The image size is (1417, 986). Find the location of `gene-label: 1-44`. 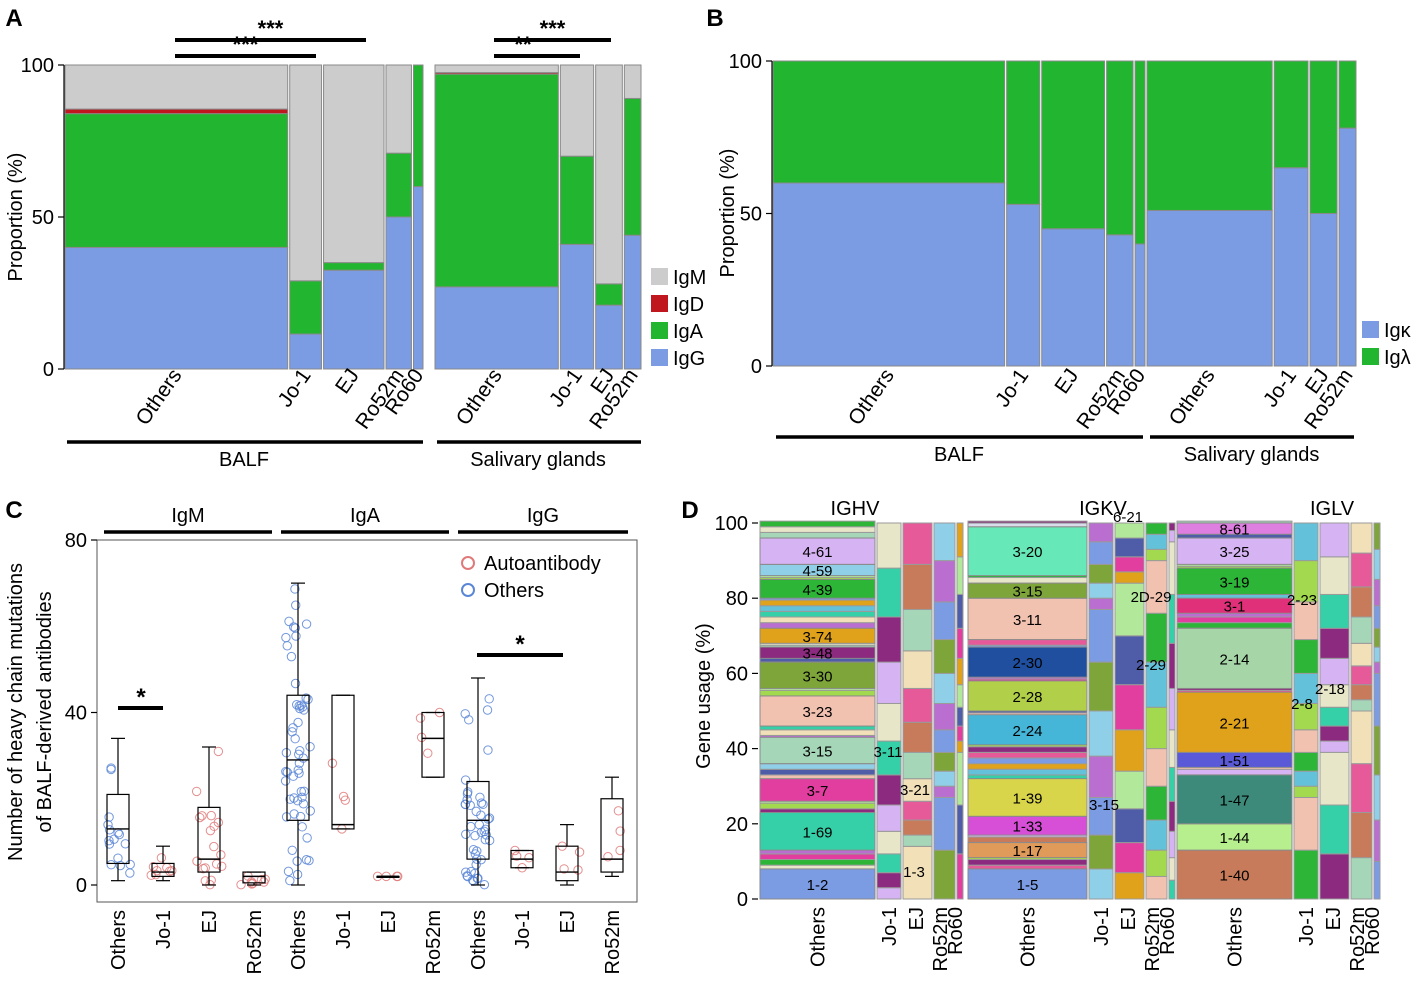

gene-label: 1-44 is located at coordinates (1234, 838).